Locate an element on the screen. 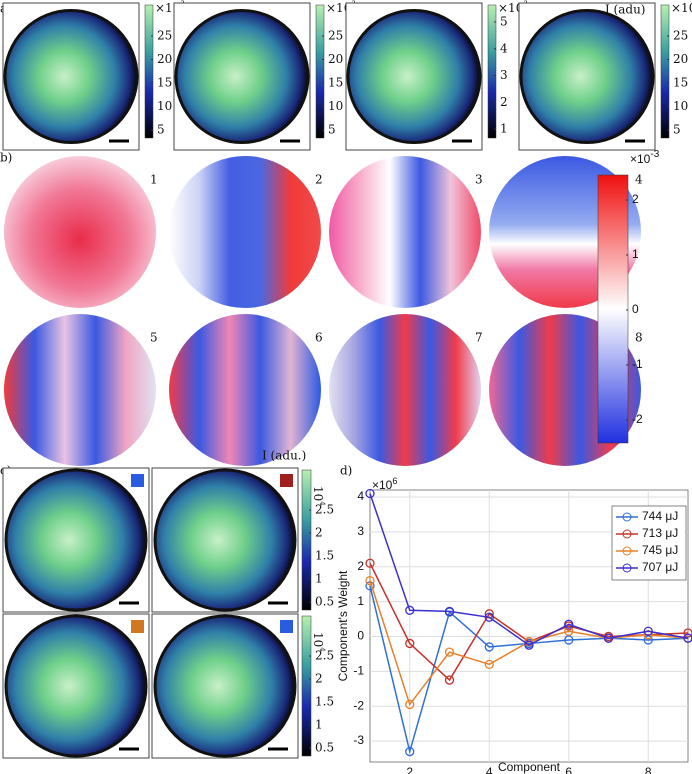  scale-exp: -3 is located at coordinates (654, 154).